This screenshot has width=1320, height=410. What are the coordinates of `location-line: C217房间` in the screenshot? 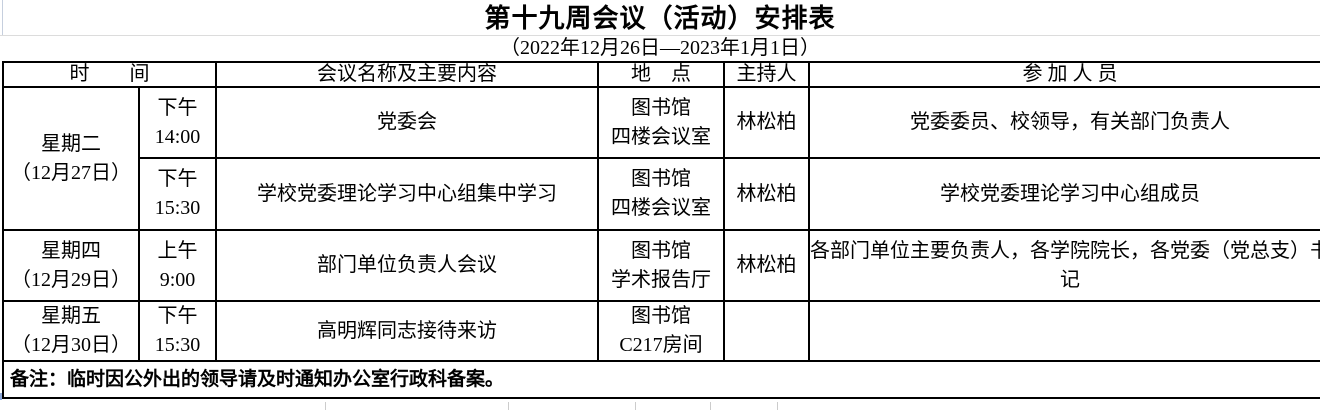 It's located at (661, 345).